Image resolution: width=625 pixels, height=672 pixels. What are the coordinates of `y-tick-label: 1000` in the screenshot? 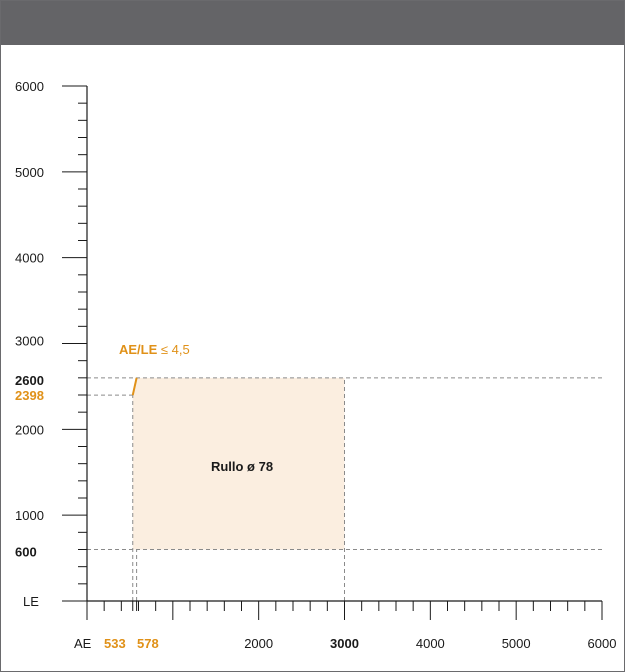 It's located at (29, 515).